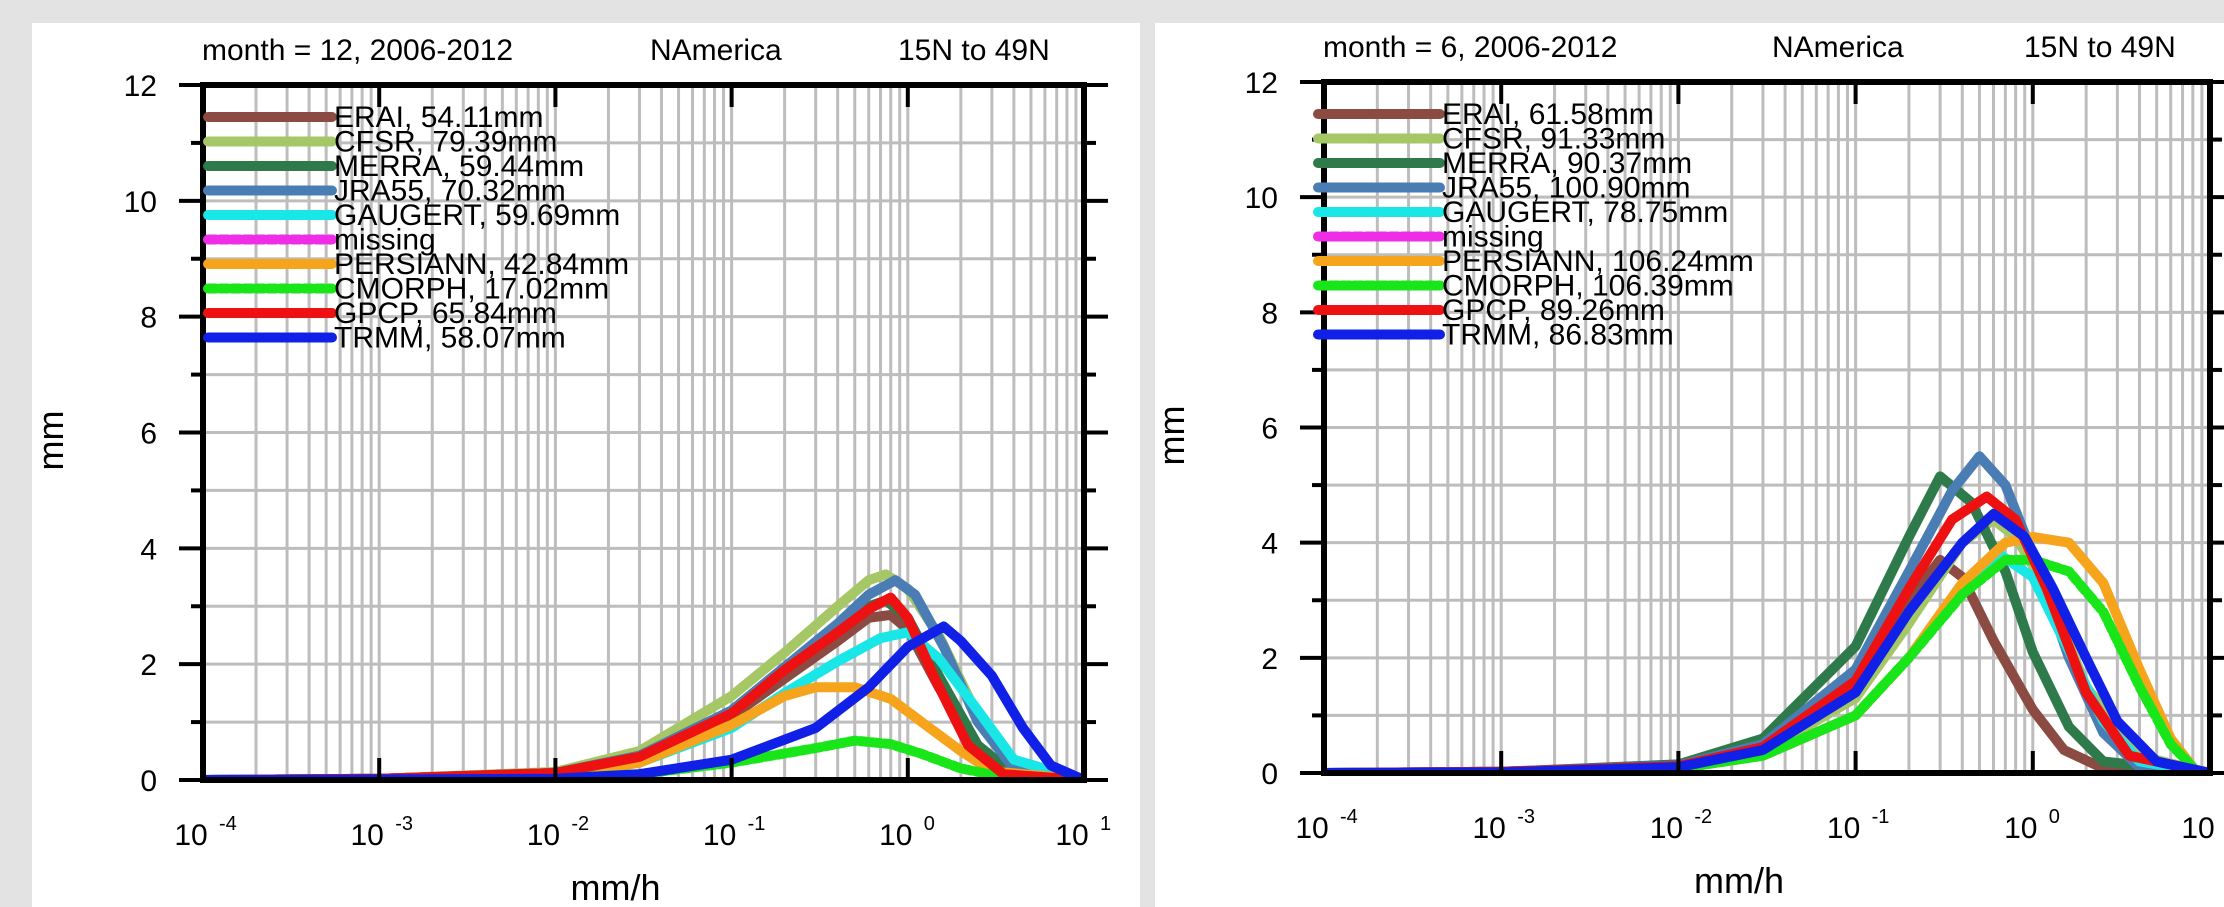 The width and height of the screenshot is (2224, 907). What do you see at coordinates (1470, 47) in the screenshot?
I see `title-left: month = 6, 2006-2012` at bounding box center [1470, 47].